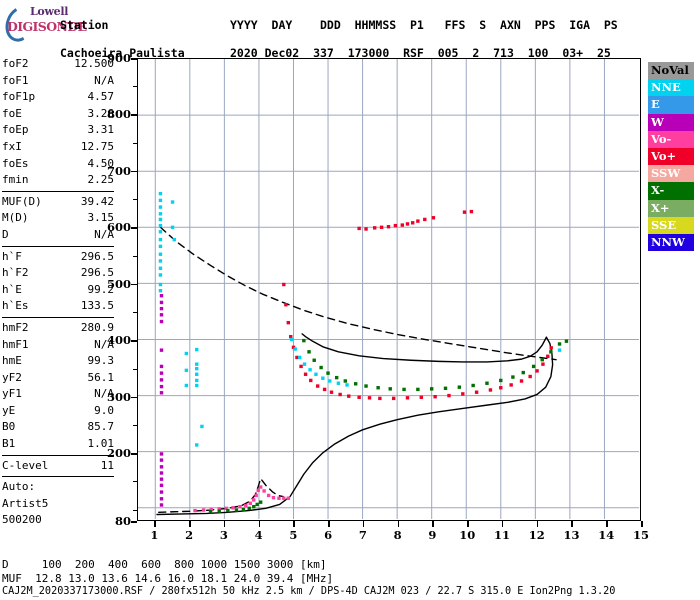 The image size is (700, 600). What do you see at coordinates (671, 156) in the screenshot?
I see `legend-item-vo-: Vo+` at bounding box center [671, 156].